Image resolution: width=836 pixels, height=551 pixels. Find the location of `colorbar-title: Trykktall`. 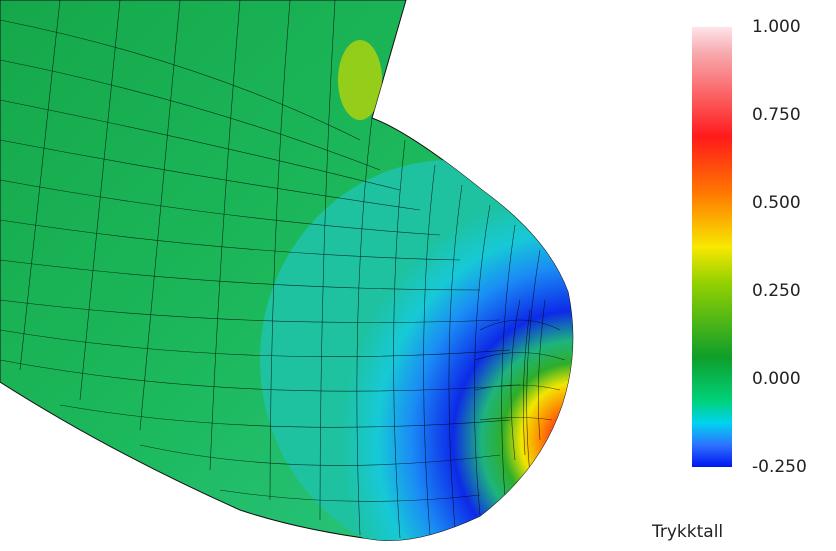

colorbar-title: Trykktall is located at coordinates (688, 532).